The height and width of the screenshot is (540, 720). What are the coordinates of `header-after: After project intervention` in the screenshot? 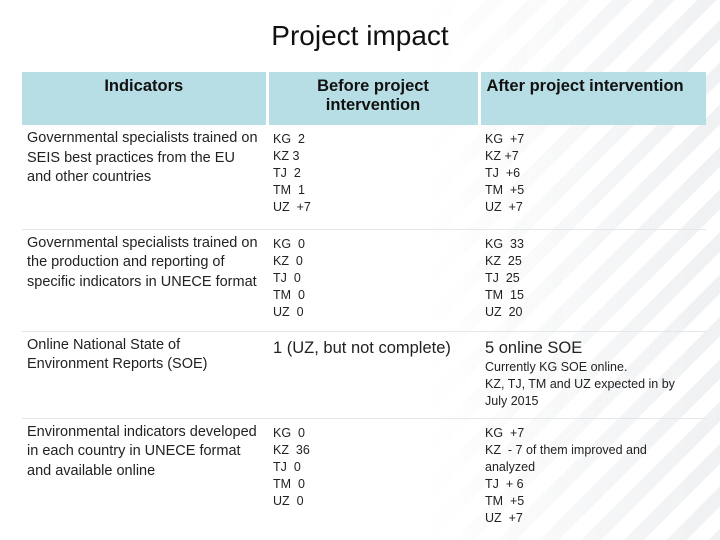 It's located at (591, 98).